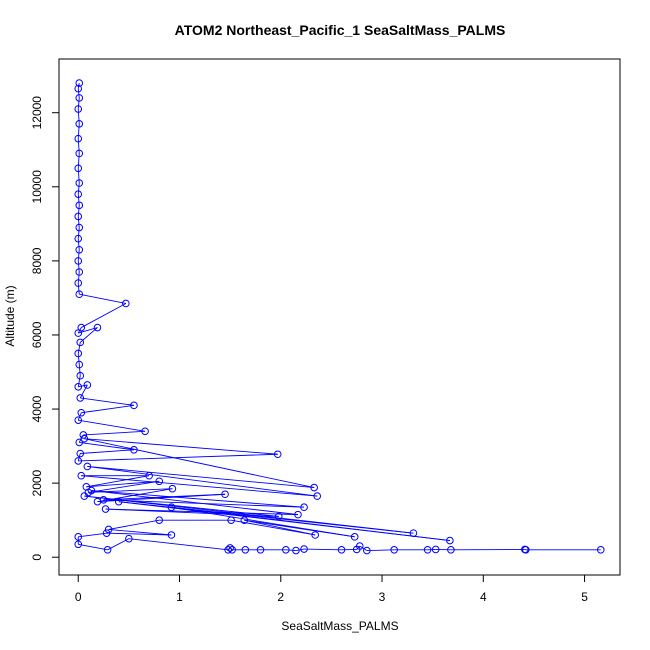  I want to click on y-tick-label: 8000, so click(37, 260).